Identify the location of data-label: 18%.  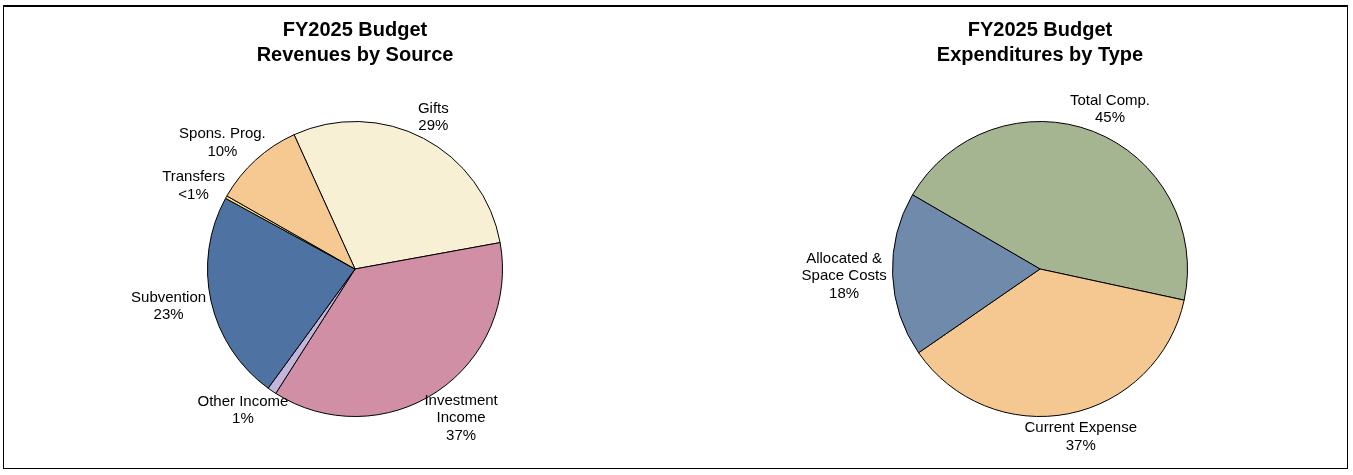
(844, 292).